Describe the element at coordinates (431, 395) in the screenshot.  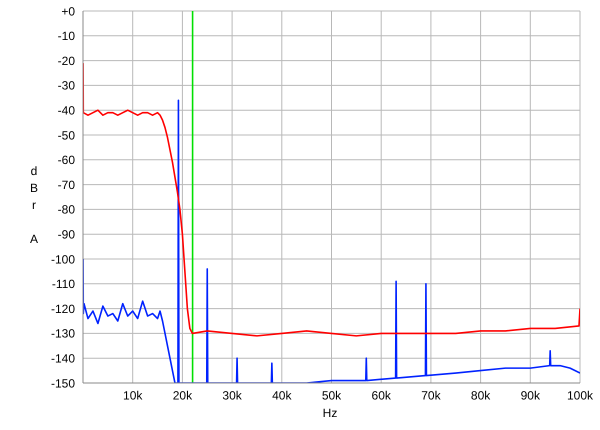
I see `x-tick-label: 70k` at that location.